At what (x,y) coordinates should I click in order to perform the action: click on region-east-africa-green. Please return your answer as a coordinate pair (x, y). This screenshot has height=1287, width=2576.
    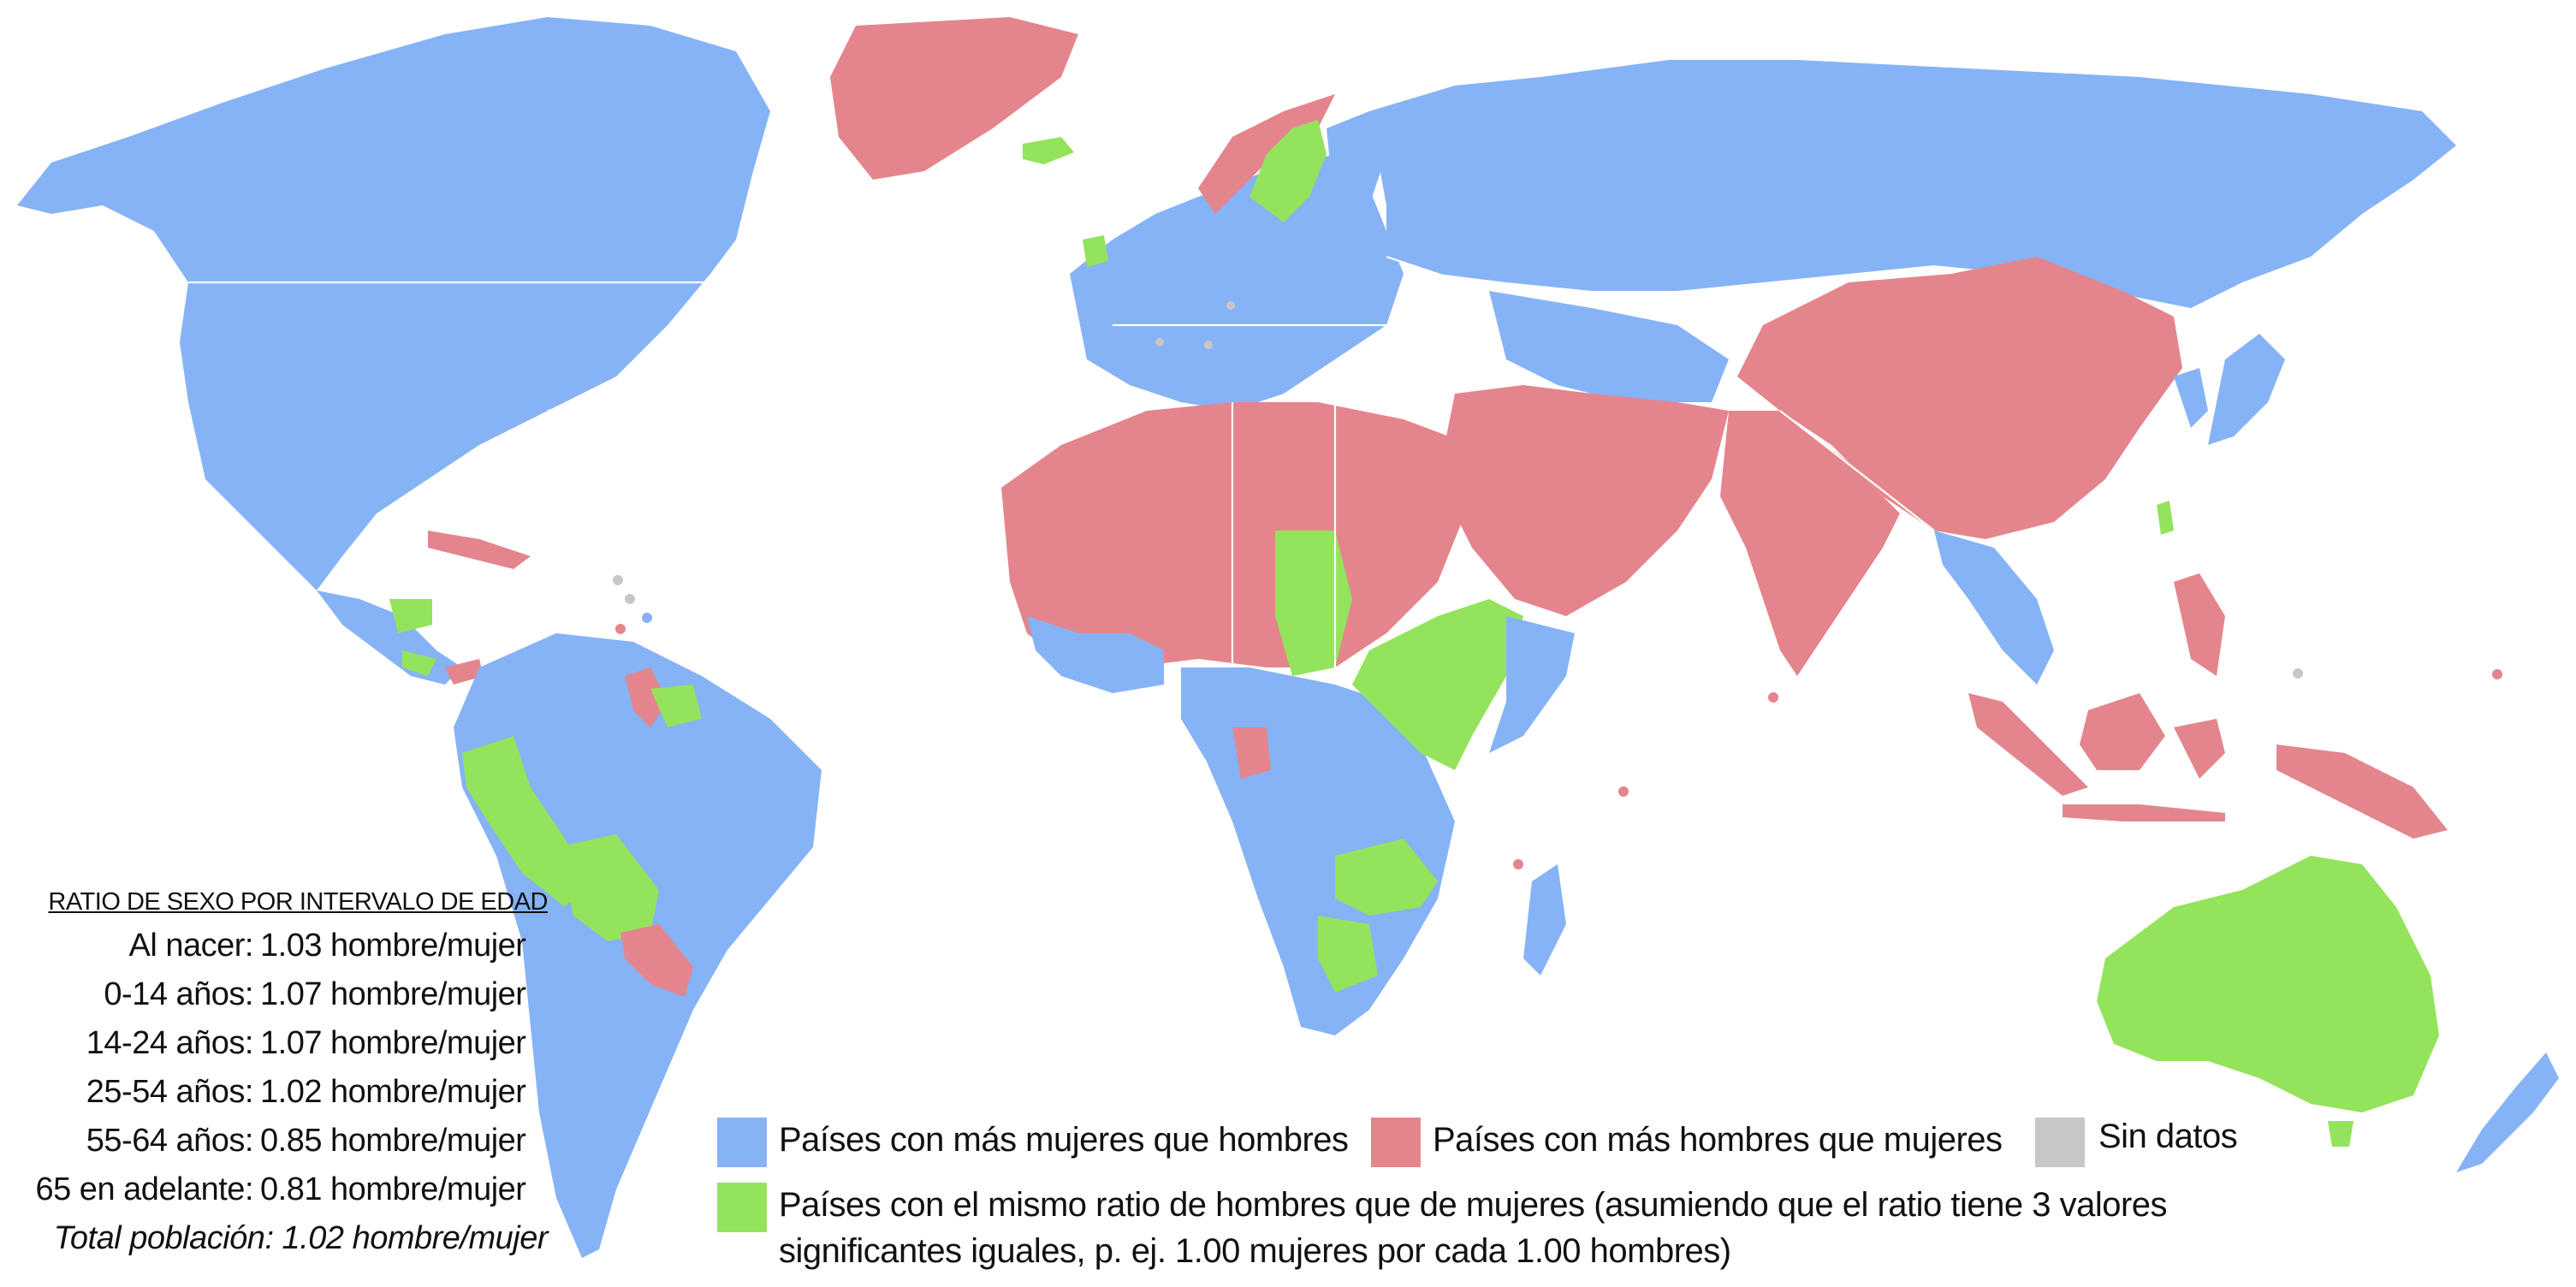
    Looking at the image, I should click on (1437, 685).